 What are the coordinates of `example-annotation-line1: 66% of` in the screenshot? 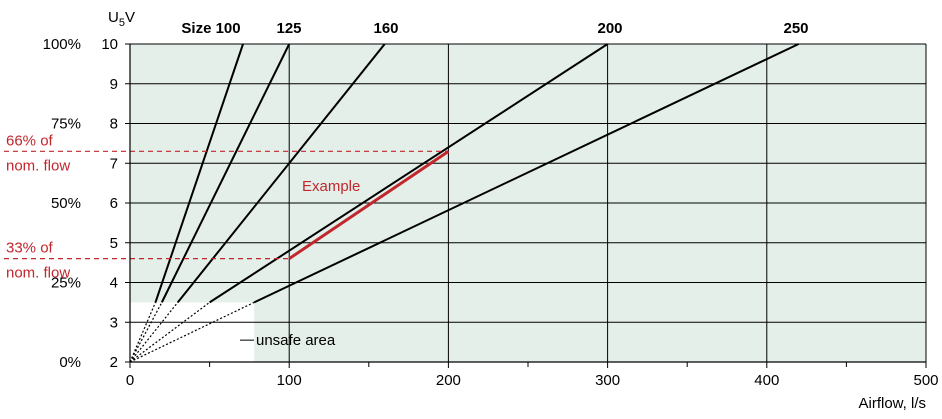 It's located at (30, 140).